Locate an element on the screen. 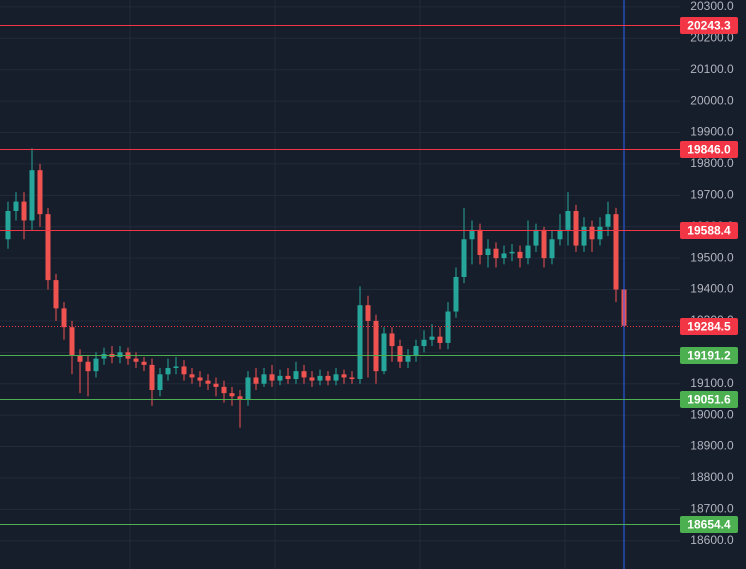 The width and height of the screenshot is (746, 569). y-tick-label: 19000.0 is located at coordinates (712, 414).